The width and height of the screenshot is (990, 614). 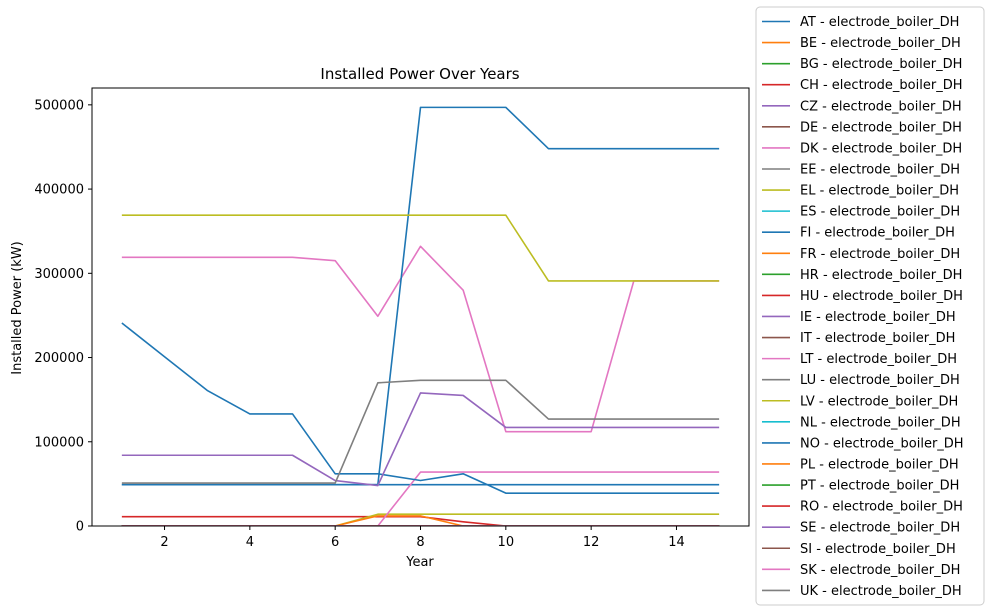 I want to click on x-axis: 2 4 6 8 10 12 14, so click(x=422, y=538).